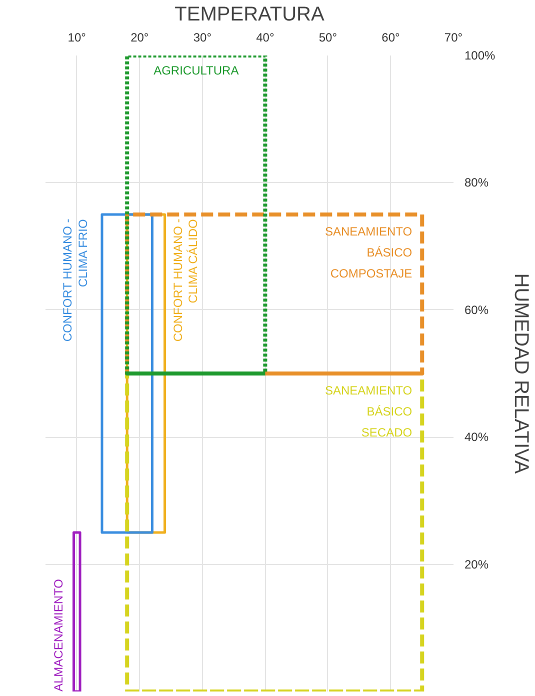 This screenshot has height=696, width=535. I want to click on y-tick-label: 100%, so click(480, 55).